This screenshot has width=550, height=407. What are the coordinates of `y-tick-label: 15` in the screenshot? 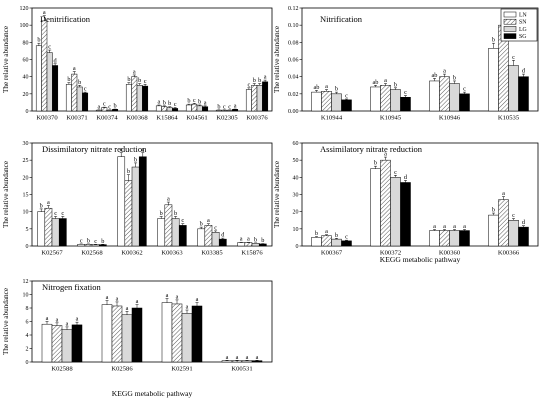 It's located at (26, 196).